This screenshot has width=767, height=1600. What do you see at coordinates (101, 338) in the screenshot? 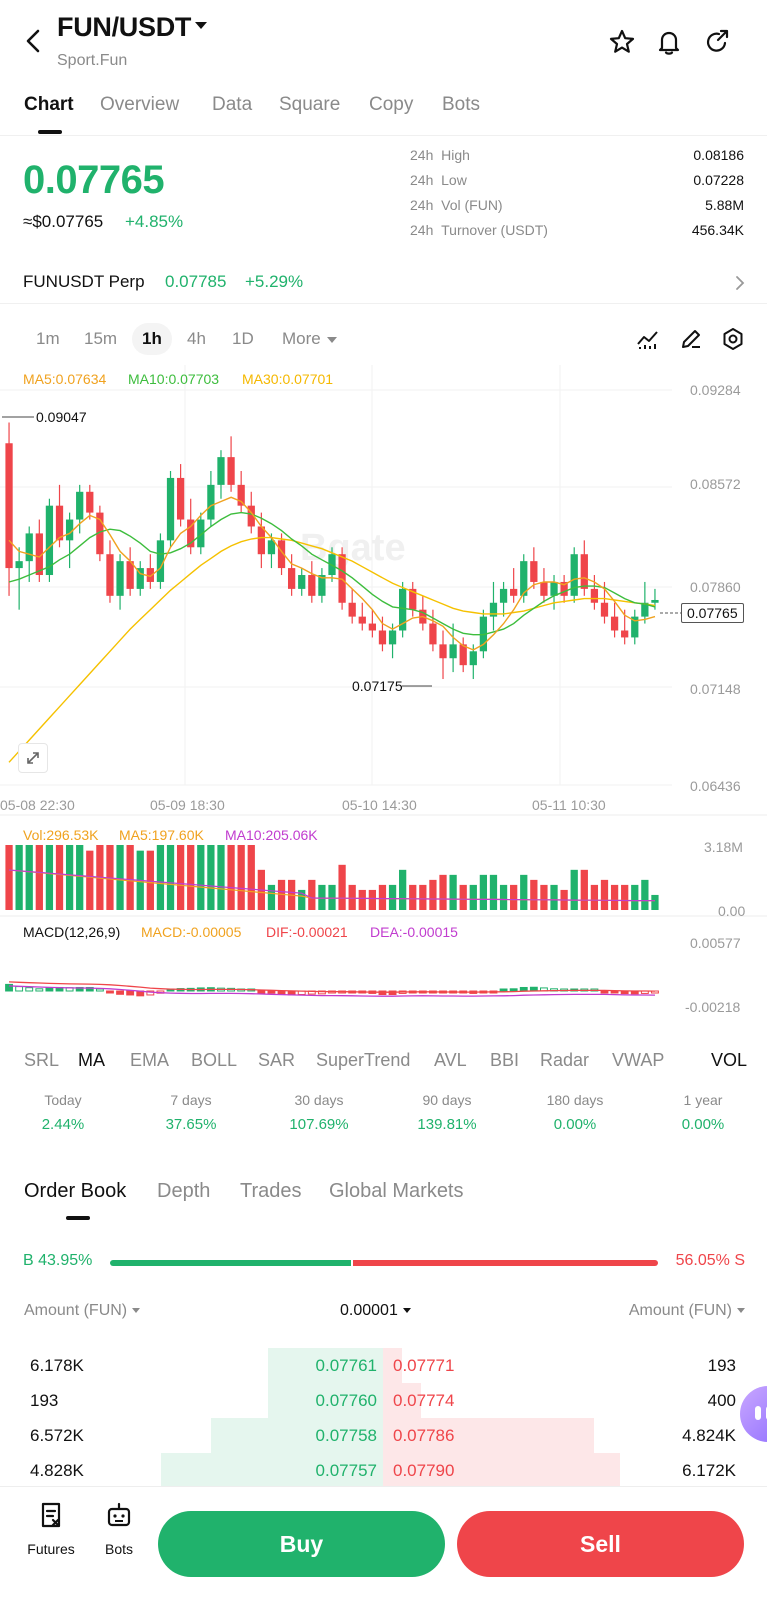
I see `interval-15m: 15m` at bounding box center [101, 338].